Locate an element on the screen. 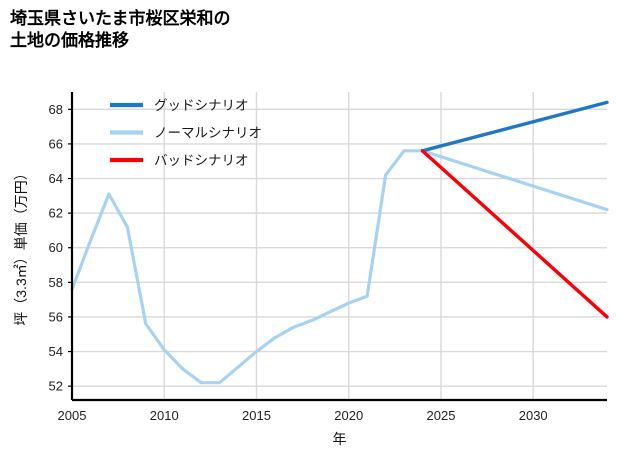 The width and height of the screenshot is (621, 465). x-tick-label: 2005 is located at coordinates (72, 415).